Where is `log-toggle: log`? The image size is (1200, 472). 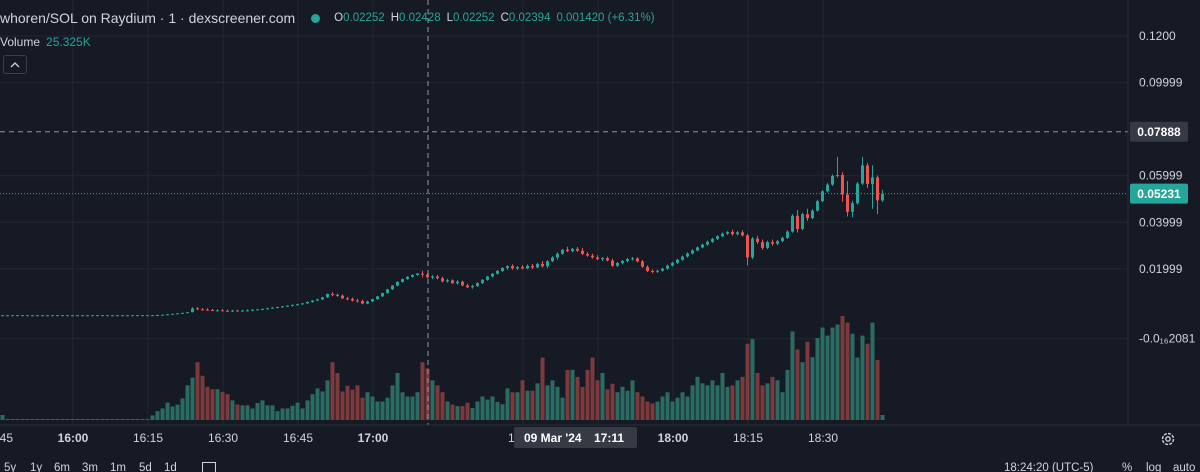
log-toggle: log is located at coordinates (1154, 467).